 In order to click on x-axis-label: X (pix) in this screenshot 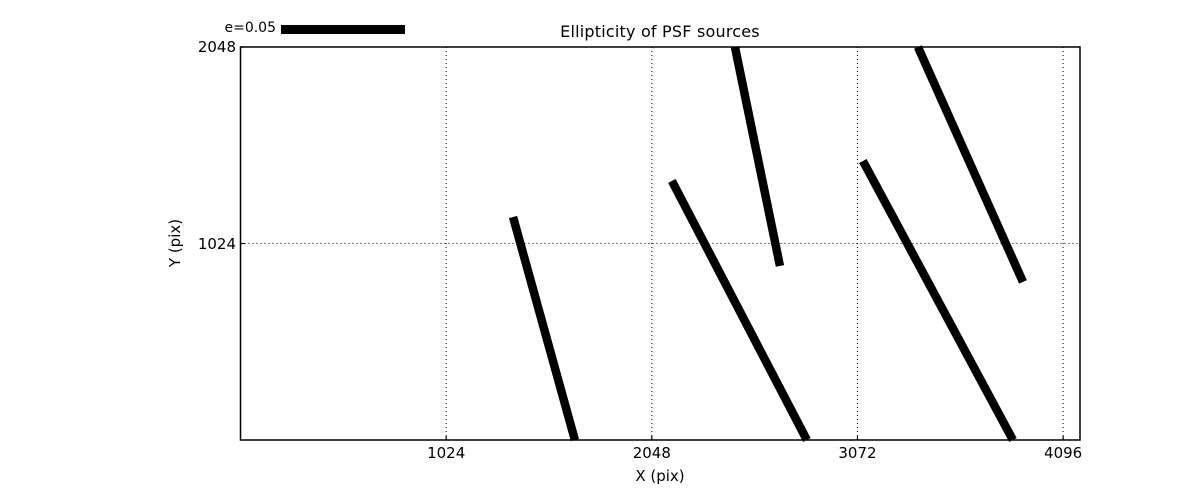, I will do `click(660, 476)`.